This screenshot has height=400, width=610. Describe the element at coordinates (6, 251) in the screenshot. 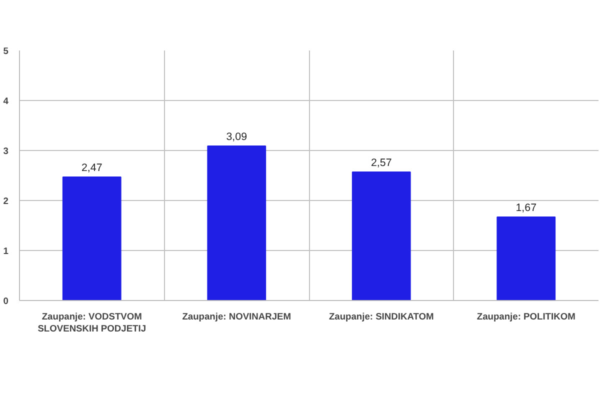

I see `y-tick-label: 1` at that location.